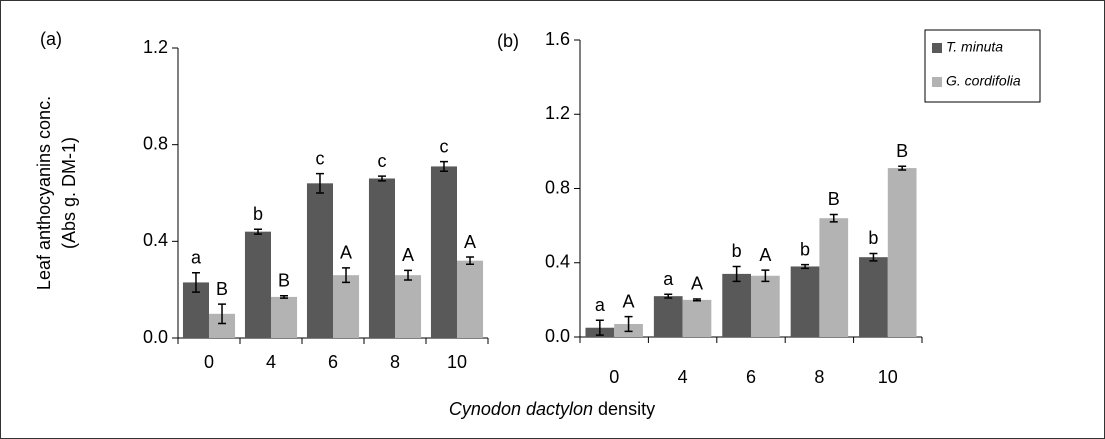 The image size is (1105, 439). I want to click on legend-box, so click(982, 66).